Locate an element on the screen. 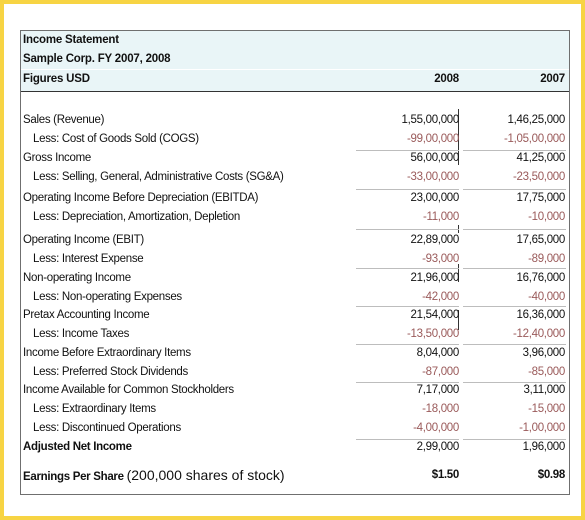 Image resolution: width=585 pixels, height=520 pixels. value-2008: 22,89,000 is located at coordinates (435, 240).